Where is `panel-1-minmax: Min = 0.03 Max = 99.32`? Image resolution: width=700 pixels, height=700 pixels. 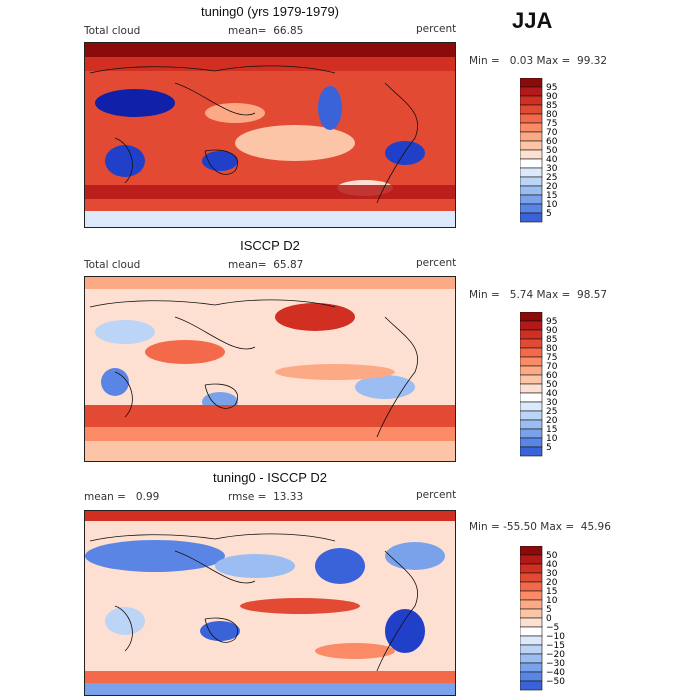 panel-1-minmax: Min = 0.03 Max = 99.32 is located at coordinates (538, 61).